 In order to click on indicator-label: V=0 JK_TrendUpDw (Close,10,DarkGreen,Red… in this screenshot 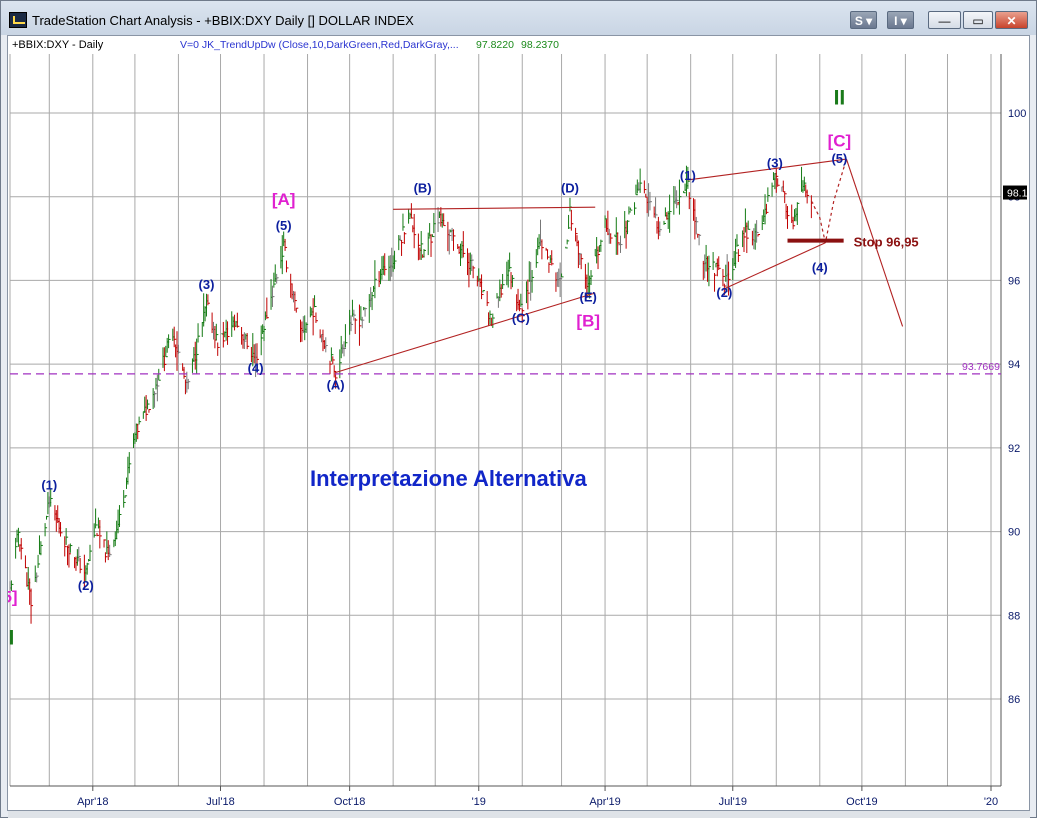, I will do `click(319, 45)`.